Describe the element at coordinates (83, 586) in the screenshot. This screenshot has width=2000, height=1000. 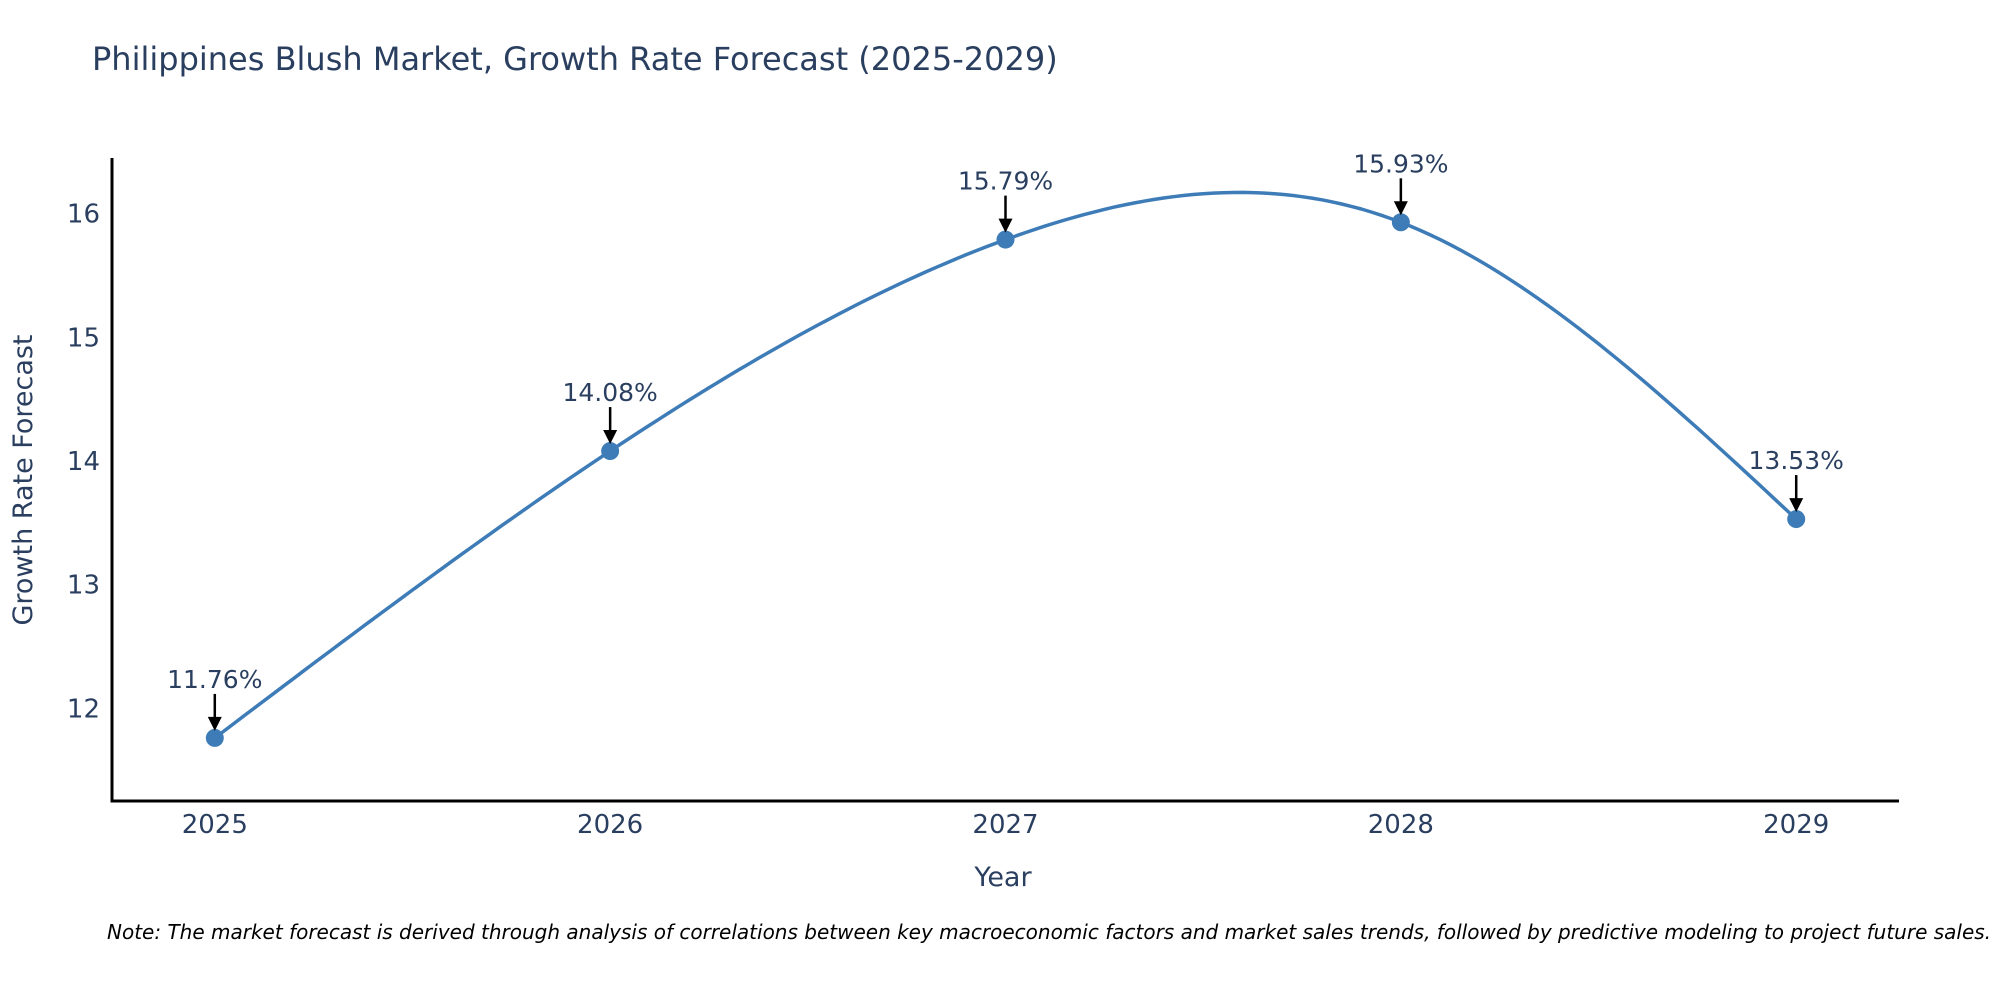
I see `y-tick-label: 13` at that location.